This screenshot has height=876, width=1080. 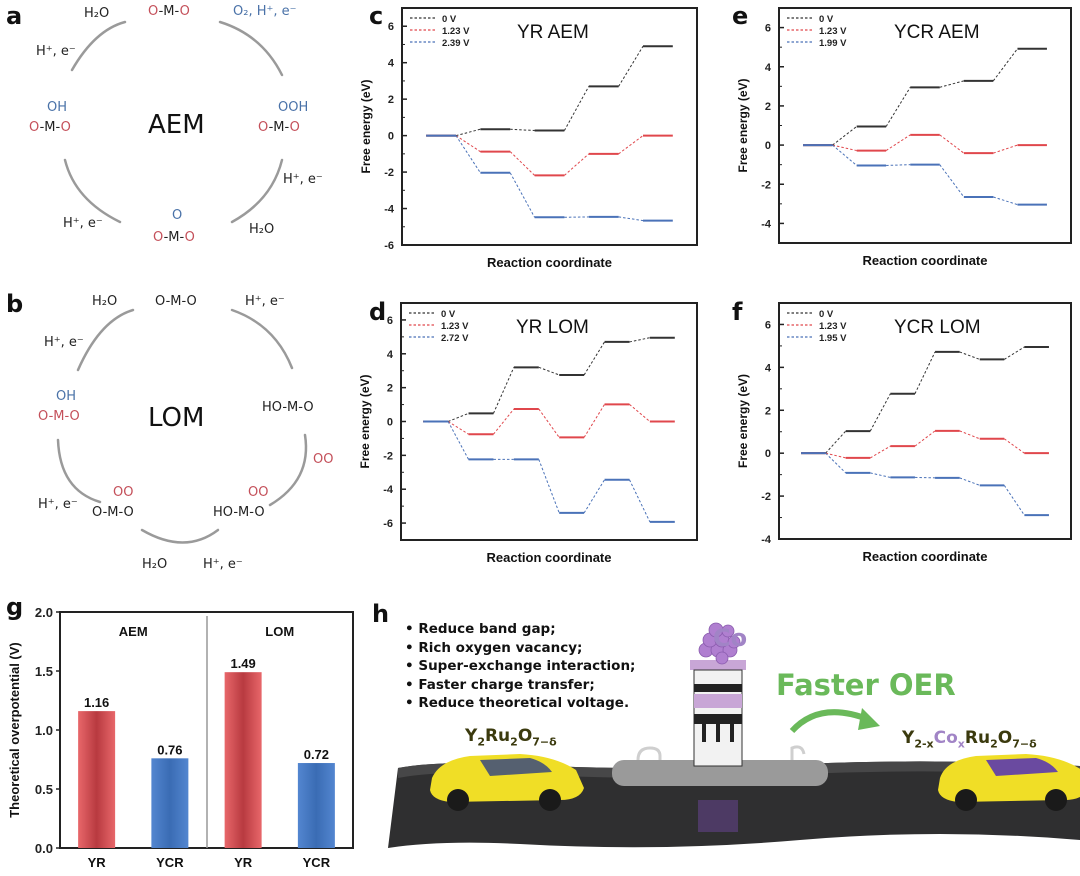 What do you see at coordinates (14, 607) in the screenshot?
I see `panel-letter-g: g` at bounding box center [14, 607].